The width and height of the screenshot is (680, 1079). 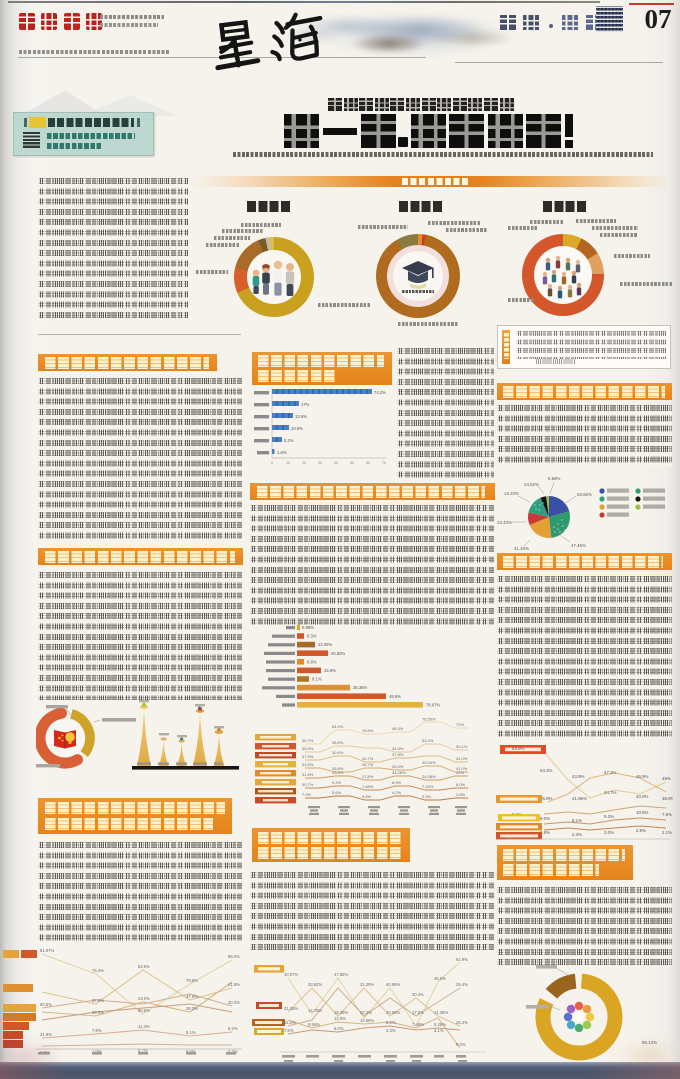 What do you see at coordinates (577, 820) in the screenshot?
I see `svg-text: 8.1%` at bounding box center [577, 820].